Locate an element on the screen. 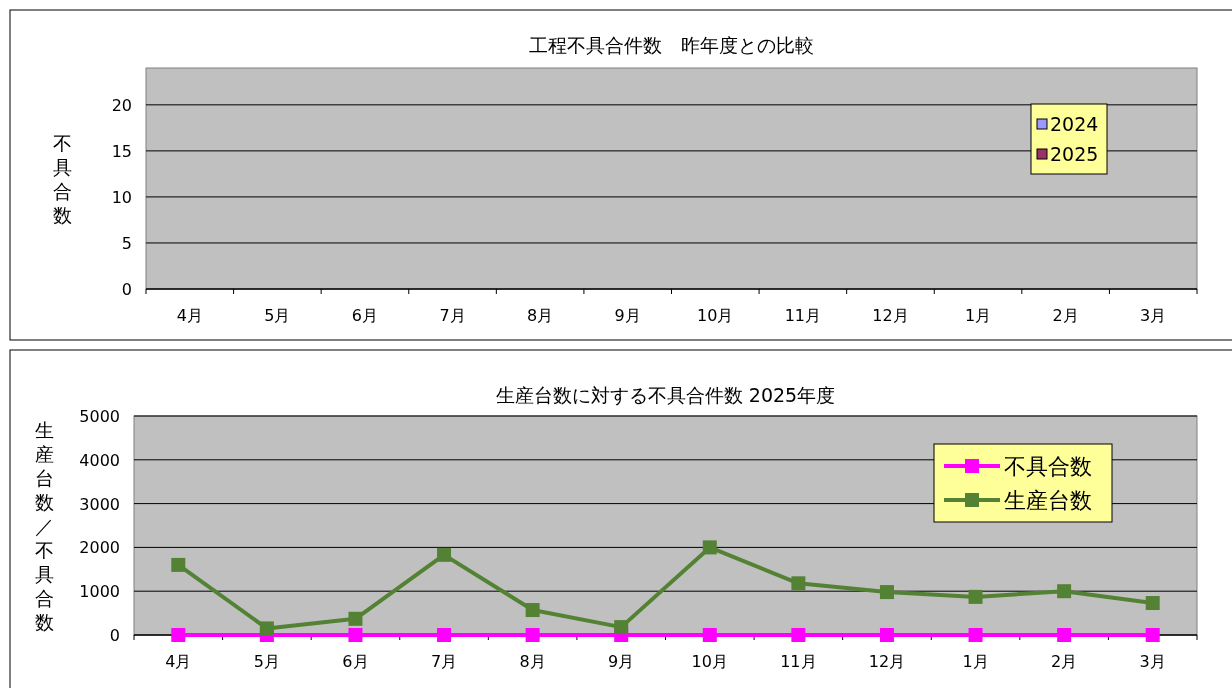  y-tick-label: 4000 is located at coordinates (99, 460).